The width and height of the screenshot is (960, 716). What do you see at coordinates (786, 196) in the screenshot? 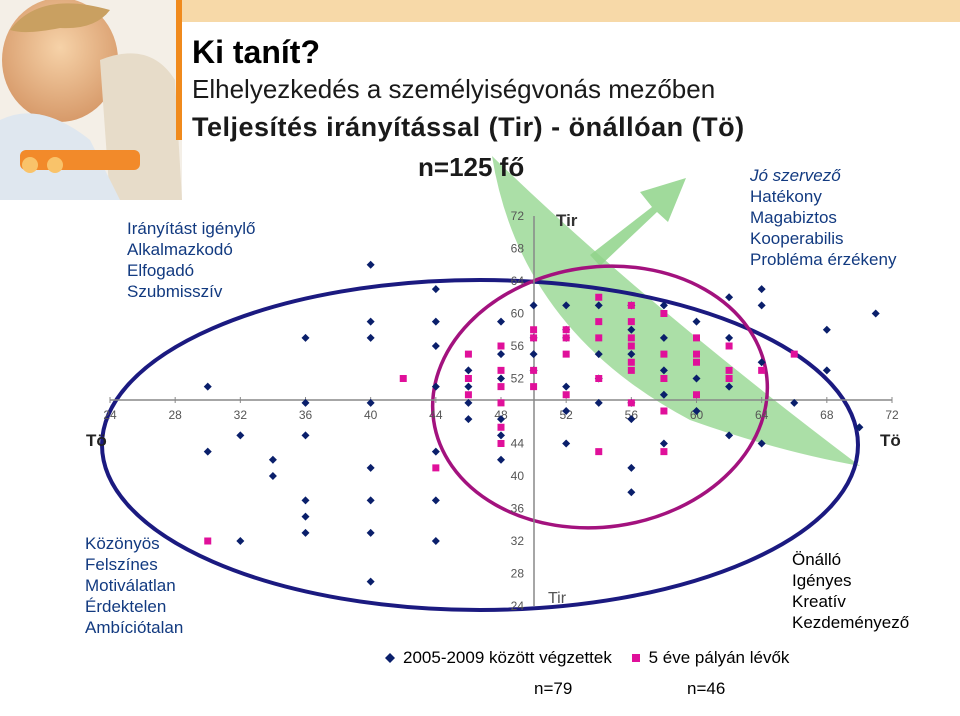
I see `quadrant-trait: Hatékony` at bounding box center [786, 196].